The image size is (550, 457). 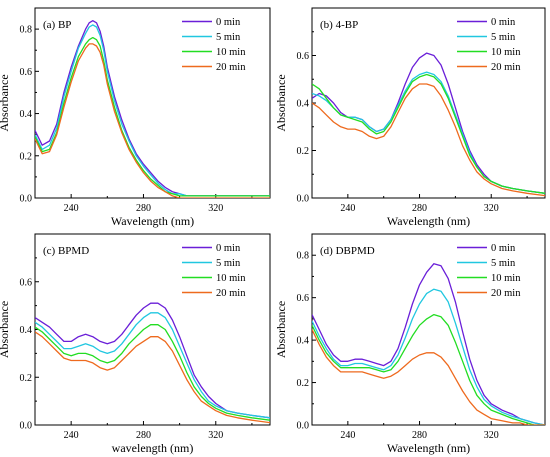 What do you see at coordinates (339, 25) in the screenshot?
I see `panel-label: (b) 4-BP` at bounding box center [339, 25].